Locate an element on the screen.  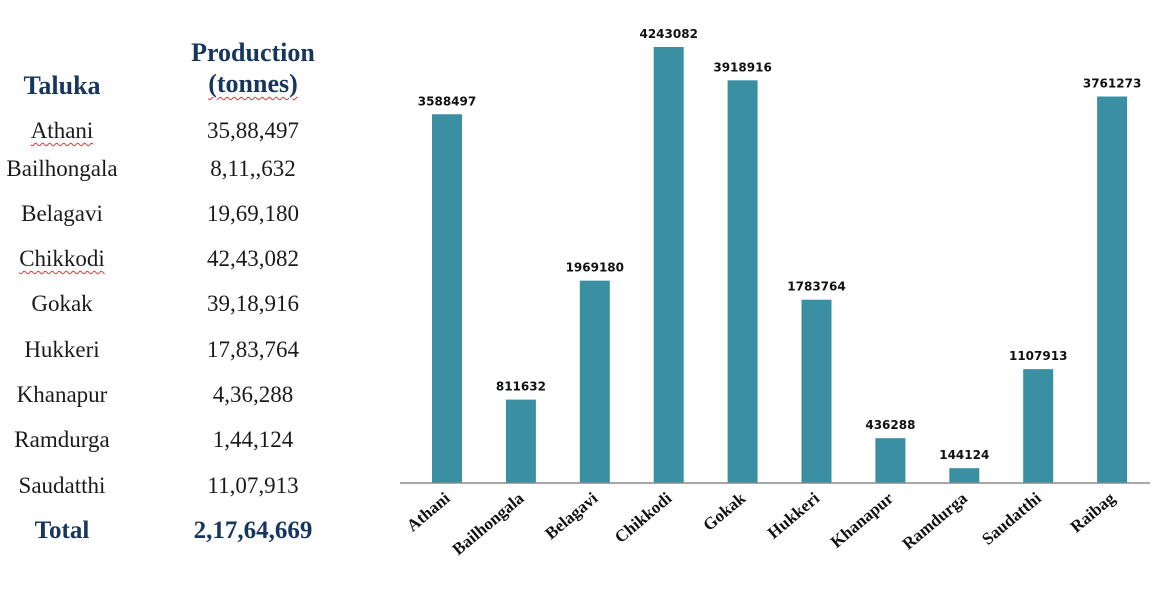
table-row-taluka: Belagavi is located at coordinates (62, 213).